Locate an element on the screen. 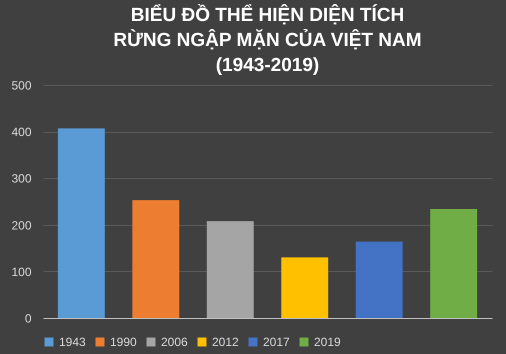  y-tick-label: 200 is located at coordinates (21, 225).